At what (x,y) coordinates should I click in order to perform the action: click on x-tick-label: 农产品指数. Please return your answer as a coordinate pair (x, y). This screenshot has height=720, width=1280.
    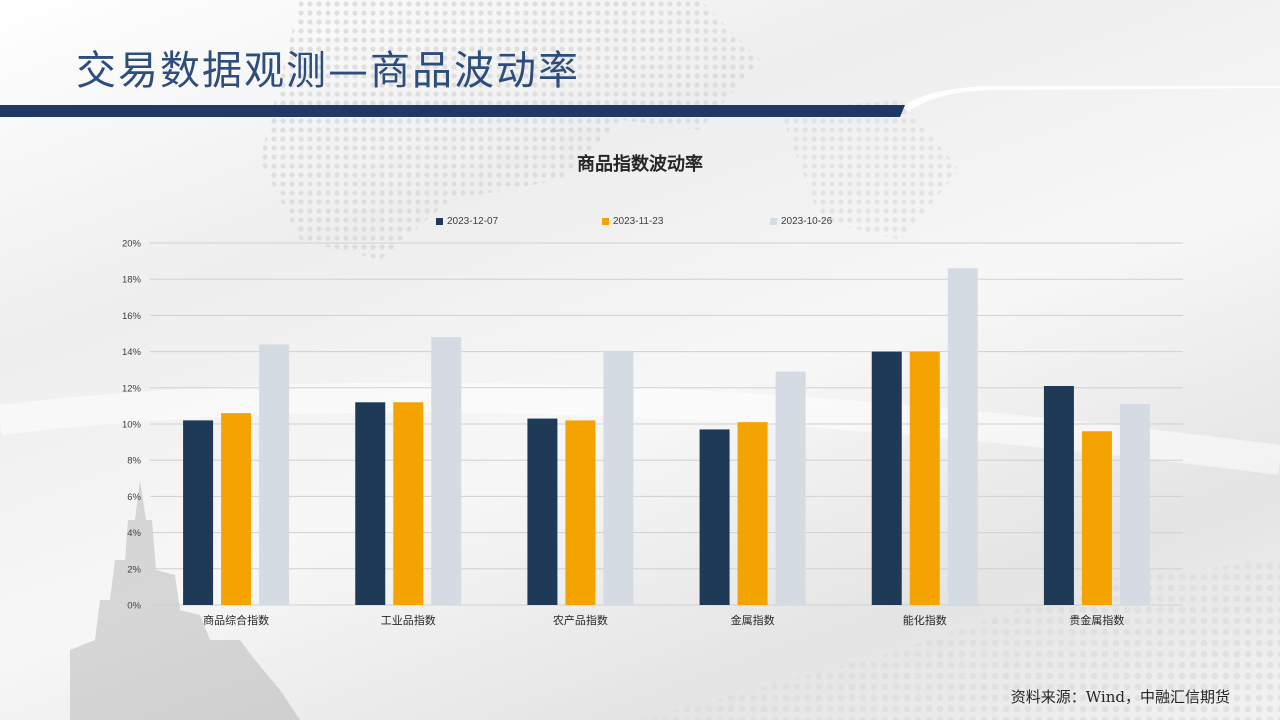
    Looking at the image, I should click on (580, 620).